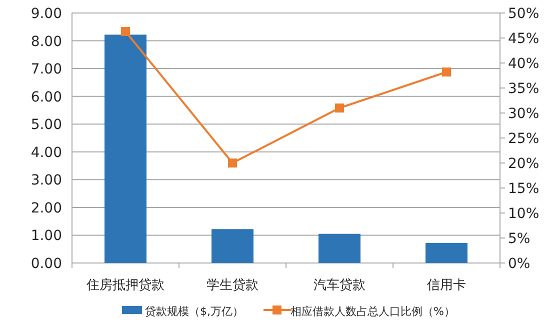 The width and height of the screenshot is (557, 329). Describe the element at coordinates (524, 64) in the screenshot. I see `y2-tick-label: 40%` at that location.